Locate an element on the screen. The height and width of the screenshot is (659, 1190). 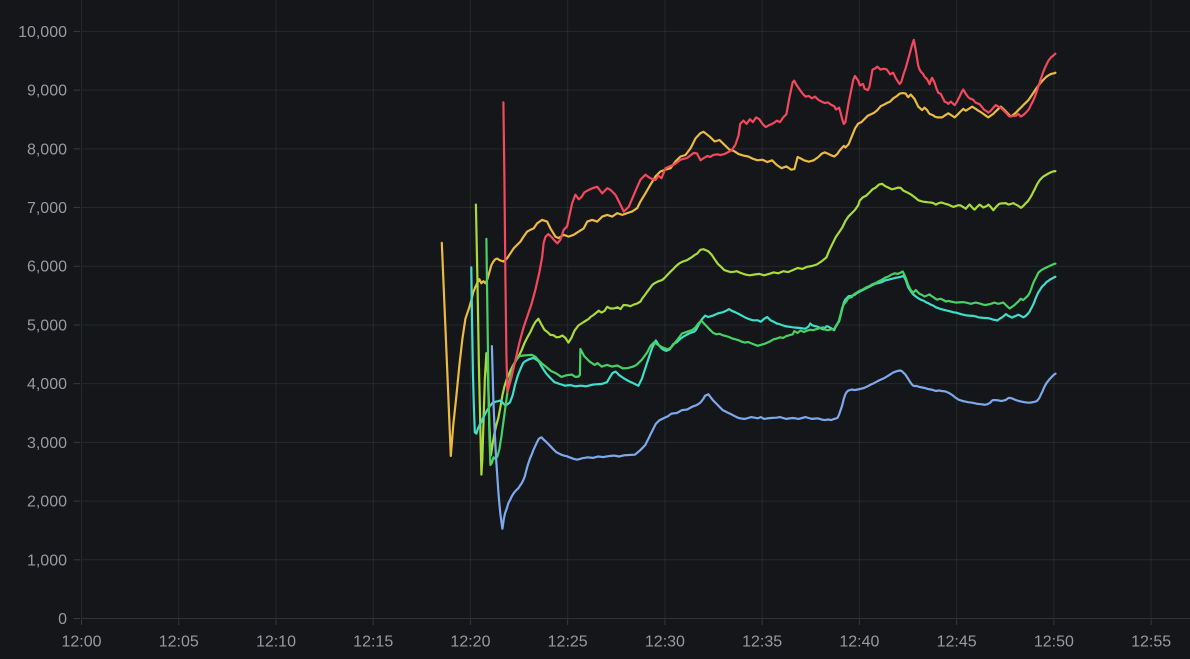
x-axis-label: 12:35 is located at coordinates (762, 642).